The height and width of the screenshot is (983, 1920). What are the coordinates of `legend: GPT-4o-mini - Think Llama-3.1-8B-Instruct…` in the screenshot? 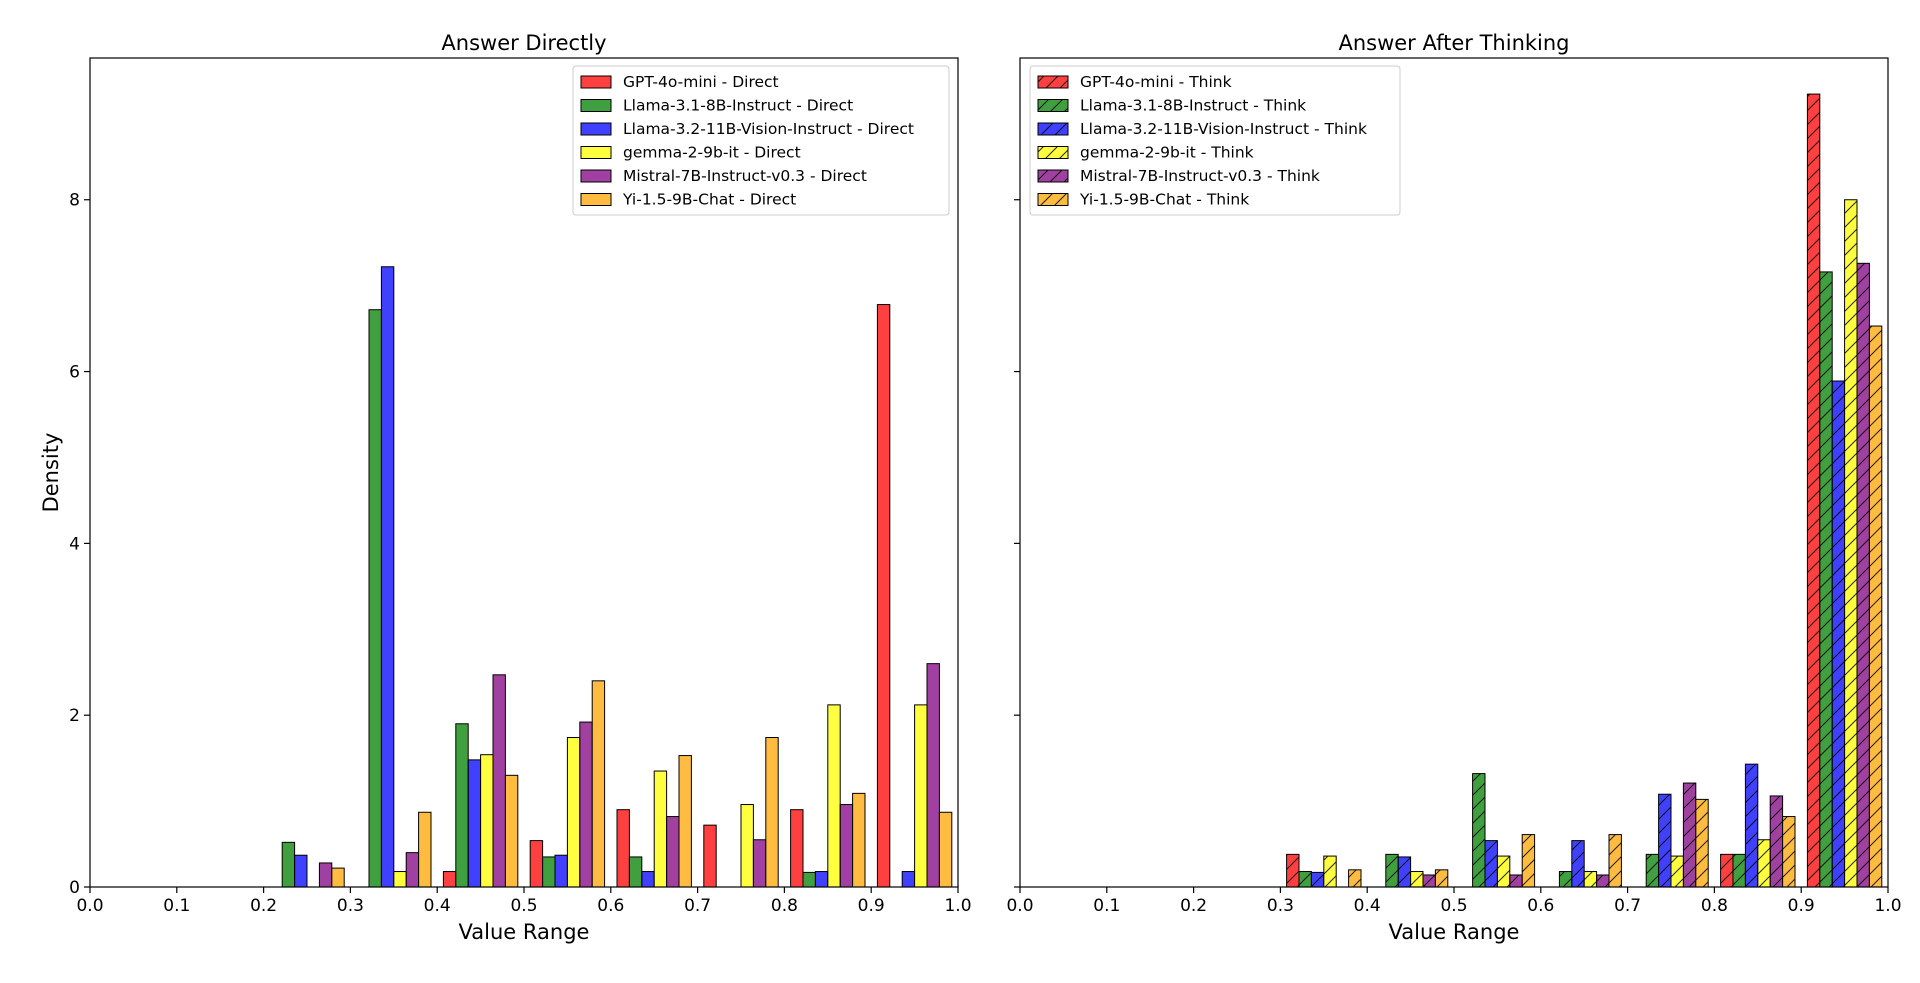 It's located at (1215, 140).